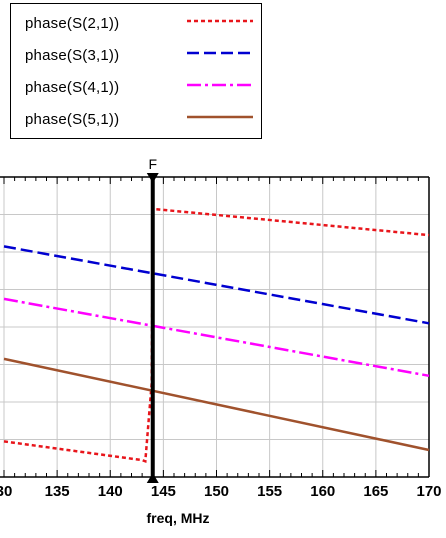 The image size is (446, 538). Describe the element at coordinates (110, 491) in the screenshot. I see `x-tick-label: 140` at that location.